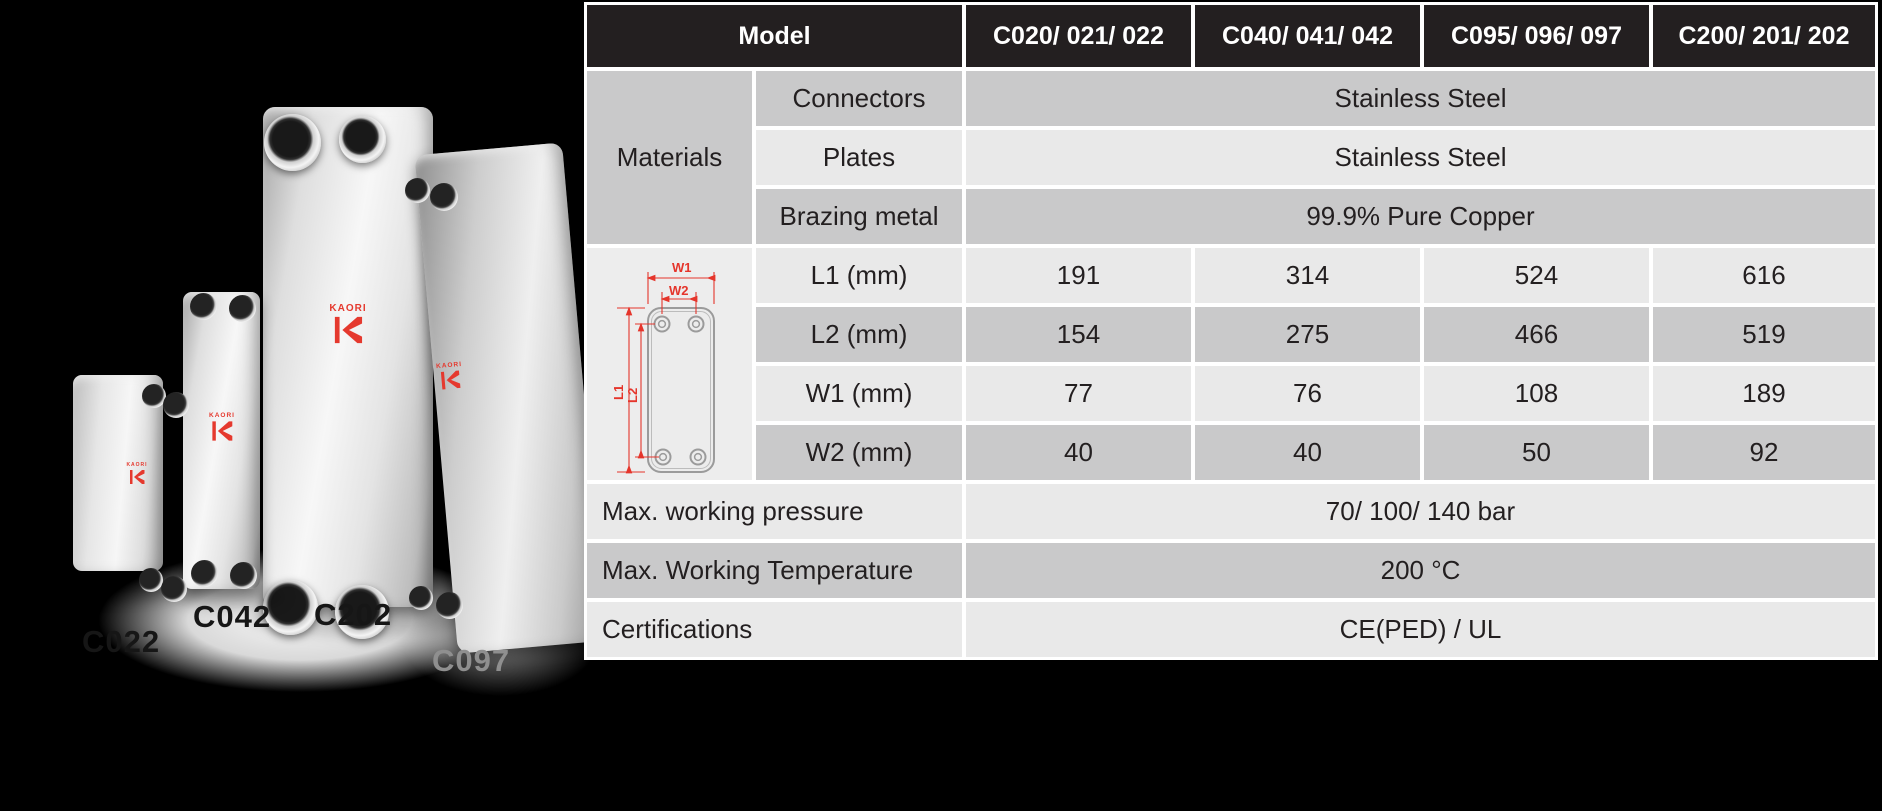 The width and height of the screenshot is (1882, 811). I want to click on product-shadow, so click(230, 597).